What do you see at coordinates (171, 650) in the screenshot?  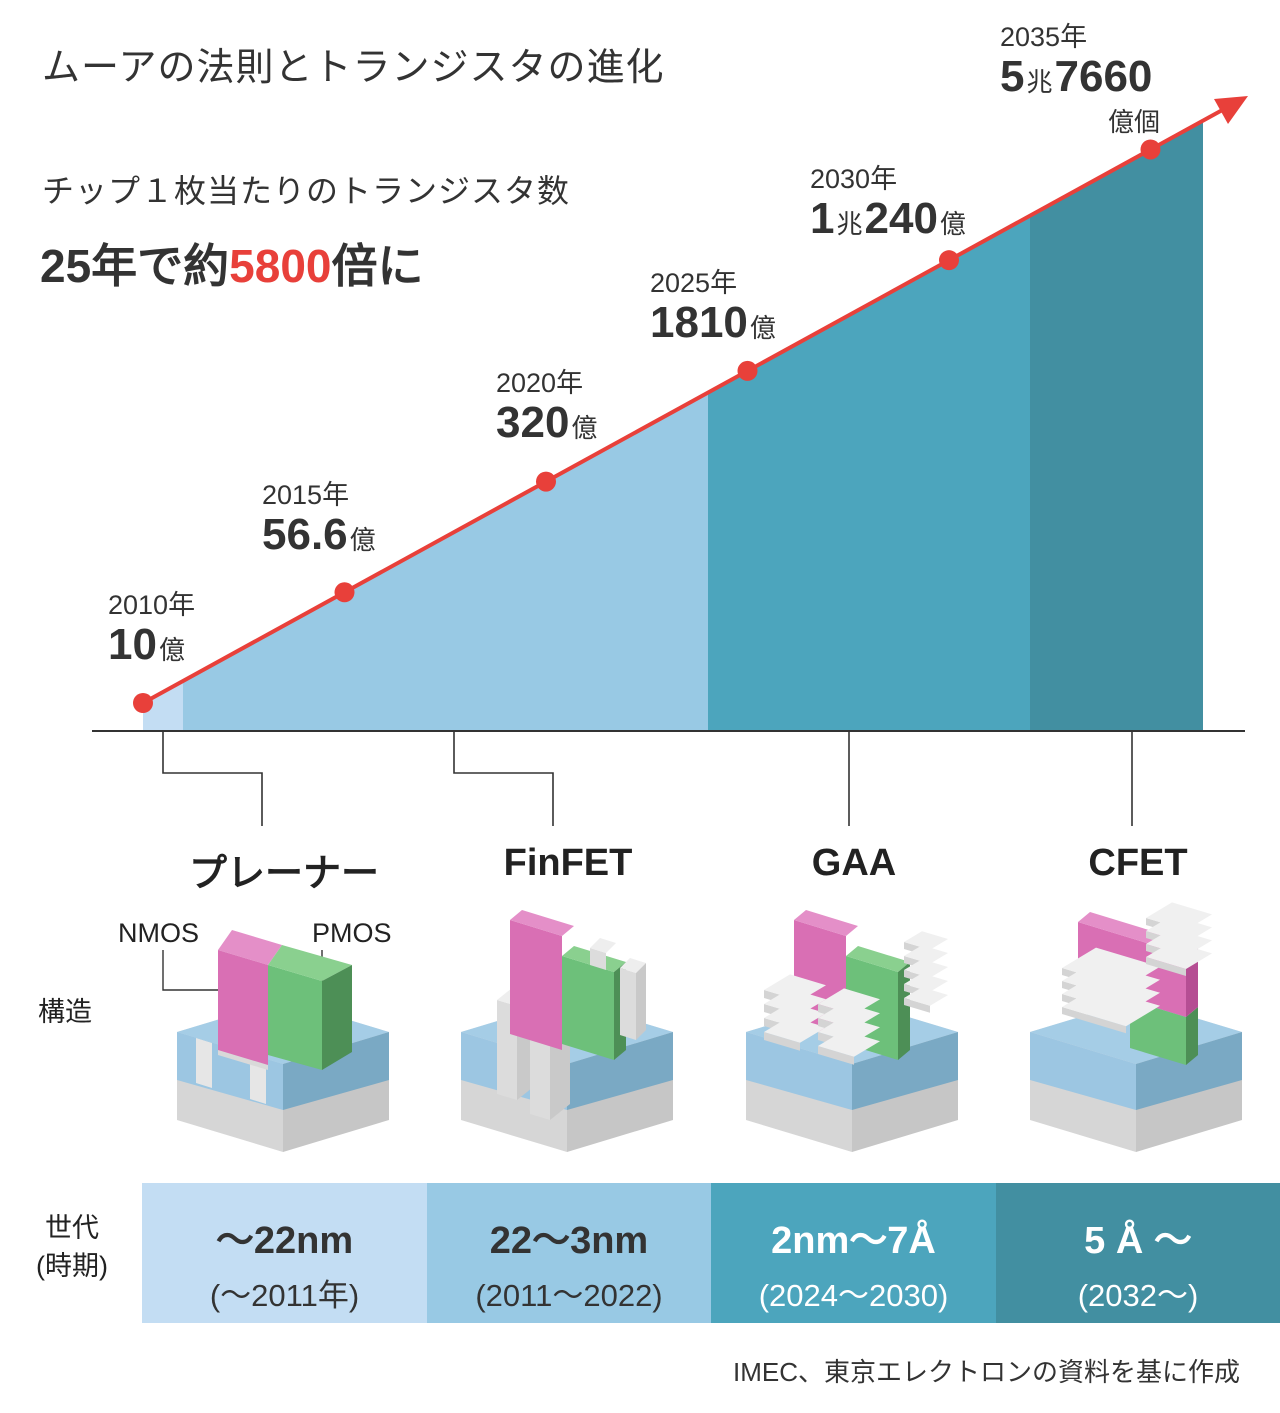 I see `unit-2010: 億` at bounding box center [171, 650].